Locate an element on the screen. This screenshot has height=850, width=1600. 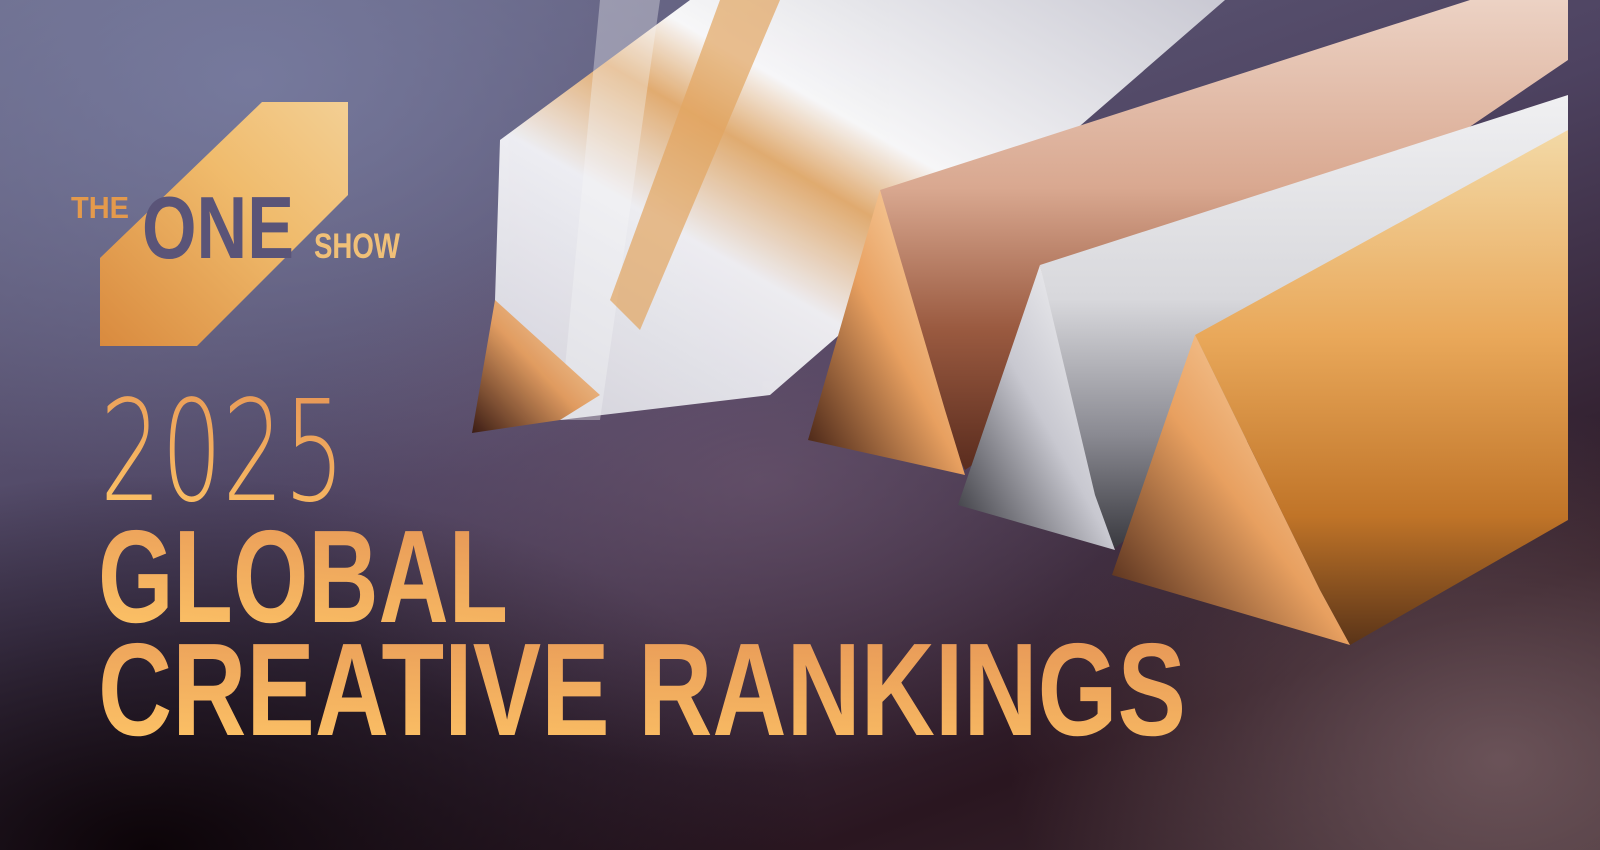
logo-one: ONE is located at coordinates (218, 227).